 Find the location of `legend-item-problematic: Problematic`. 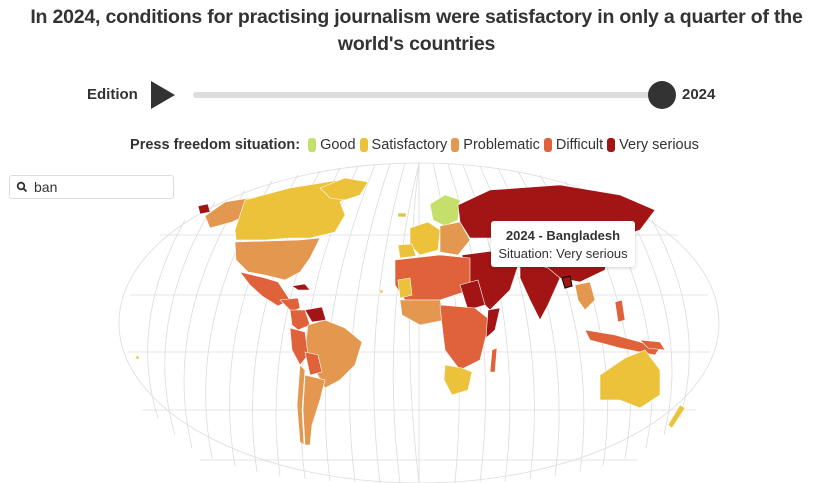

legend-item-problematic: Problematic is located at coordinates (495, 145).